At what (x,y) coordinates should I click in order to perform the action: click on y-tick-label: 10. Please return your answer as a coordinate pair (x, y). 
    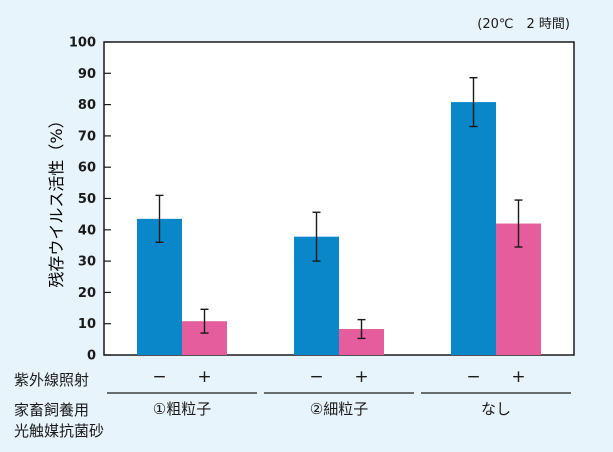
    Looking at the image, I should click on (87, 324).